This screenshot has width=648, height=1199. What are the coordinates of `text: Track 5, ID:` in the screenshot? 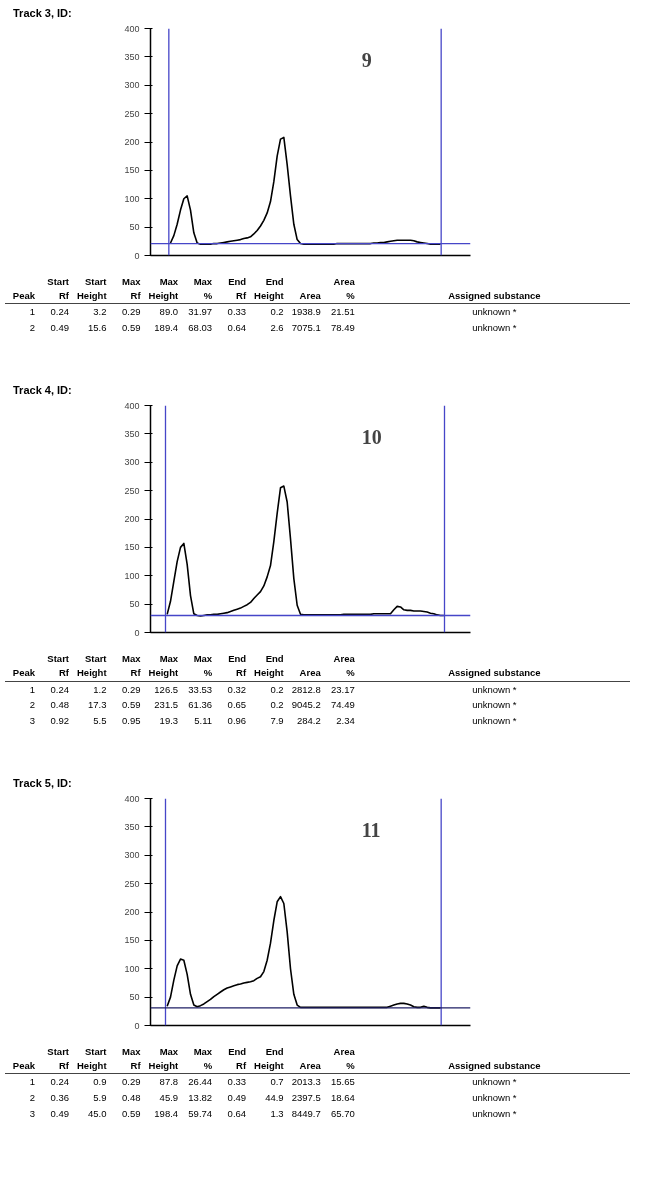 It's located at (42, 784).